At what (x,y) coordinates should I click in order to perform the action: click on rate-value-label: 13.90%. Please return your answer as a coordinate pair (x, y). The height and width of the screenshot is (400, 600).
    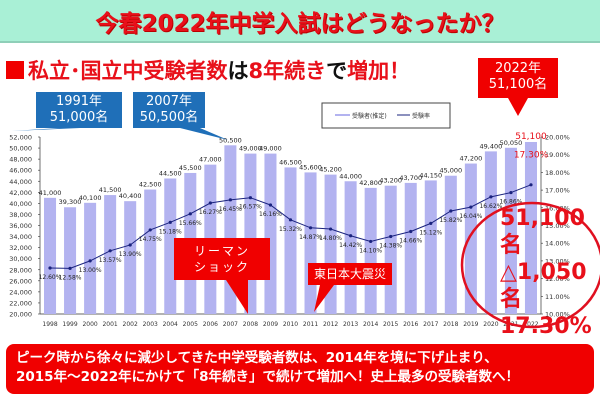
    Looking at the image, I should click on (130, 254).